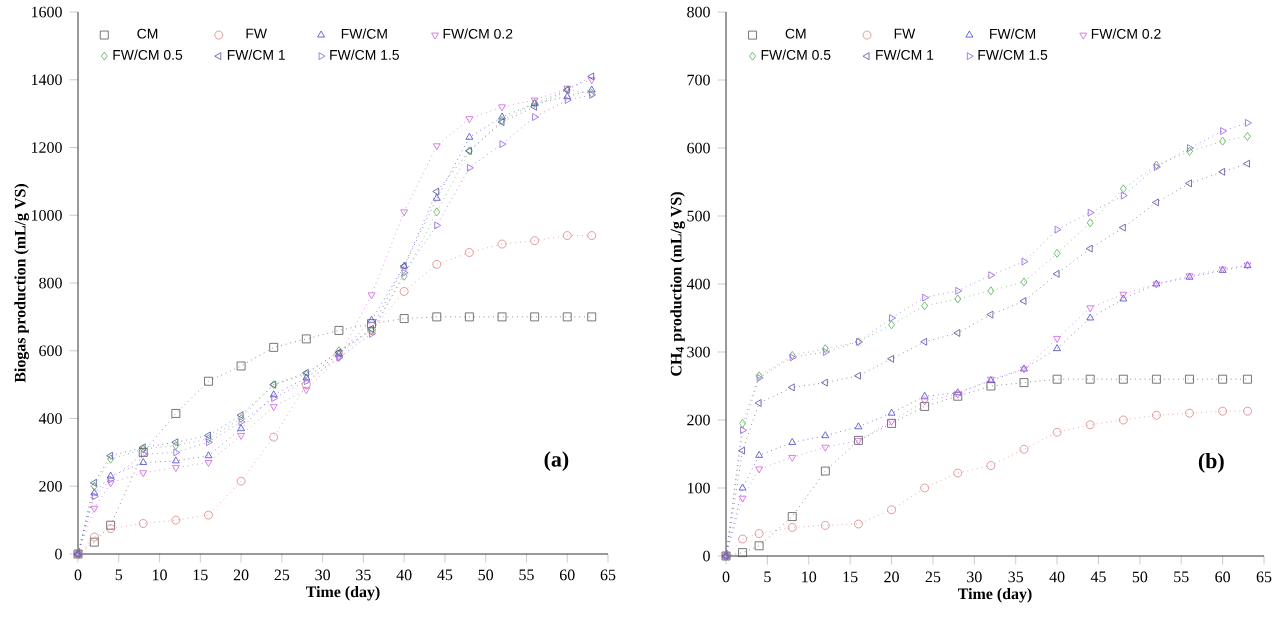  What do you see at coordinates (556, 461) in the screenshot?
I see `annotation: (a)` at bounding box center [556, 461].